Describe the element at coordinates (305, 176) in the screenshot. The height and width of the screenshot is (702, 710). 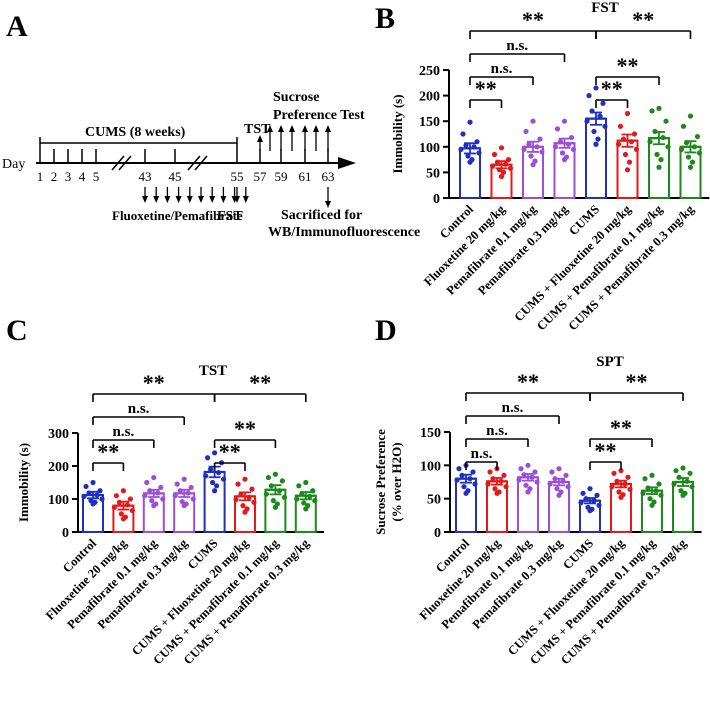
I see `day-number: 61` at that location.